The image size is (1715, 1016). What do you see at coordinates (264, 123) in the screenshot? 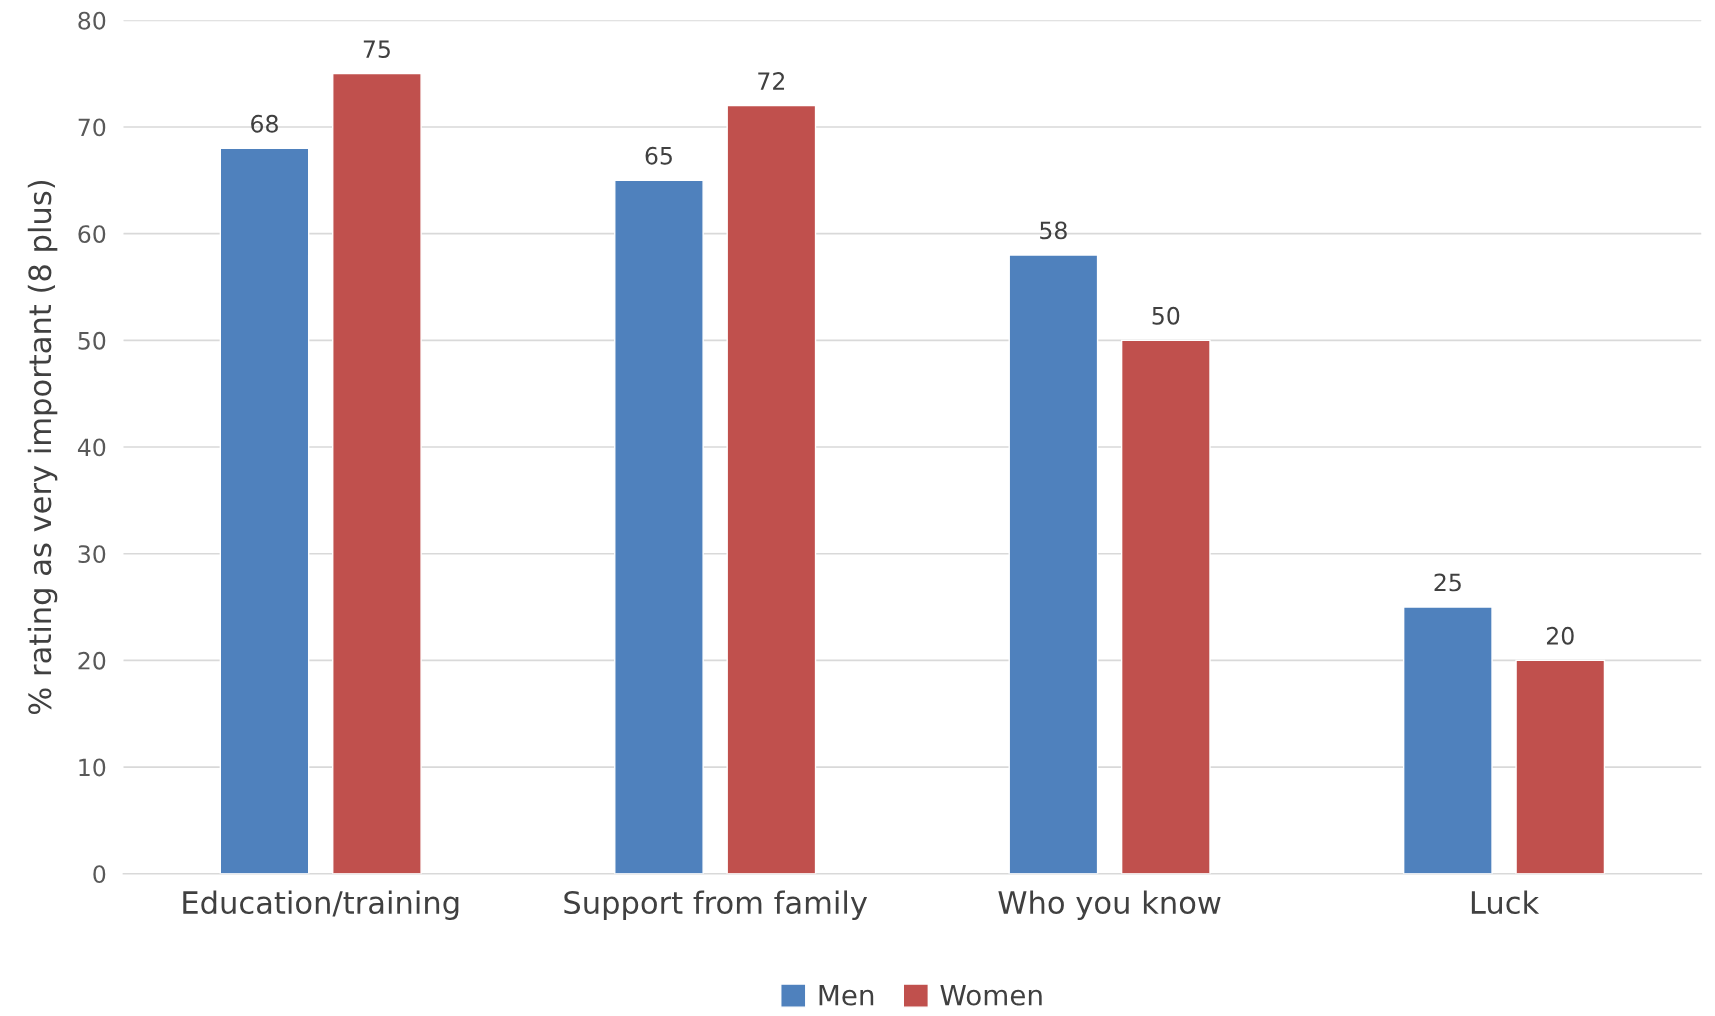
I see `data-label: 68` at bounding box center [264, 123].